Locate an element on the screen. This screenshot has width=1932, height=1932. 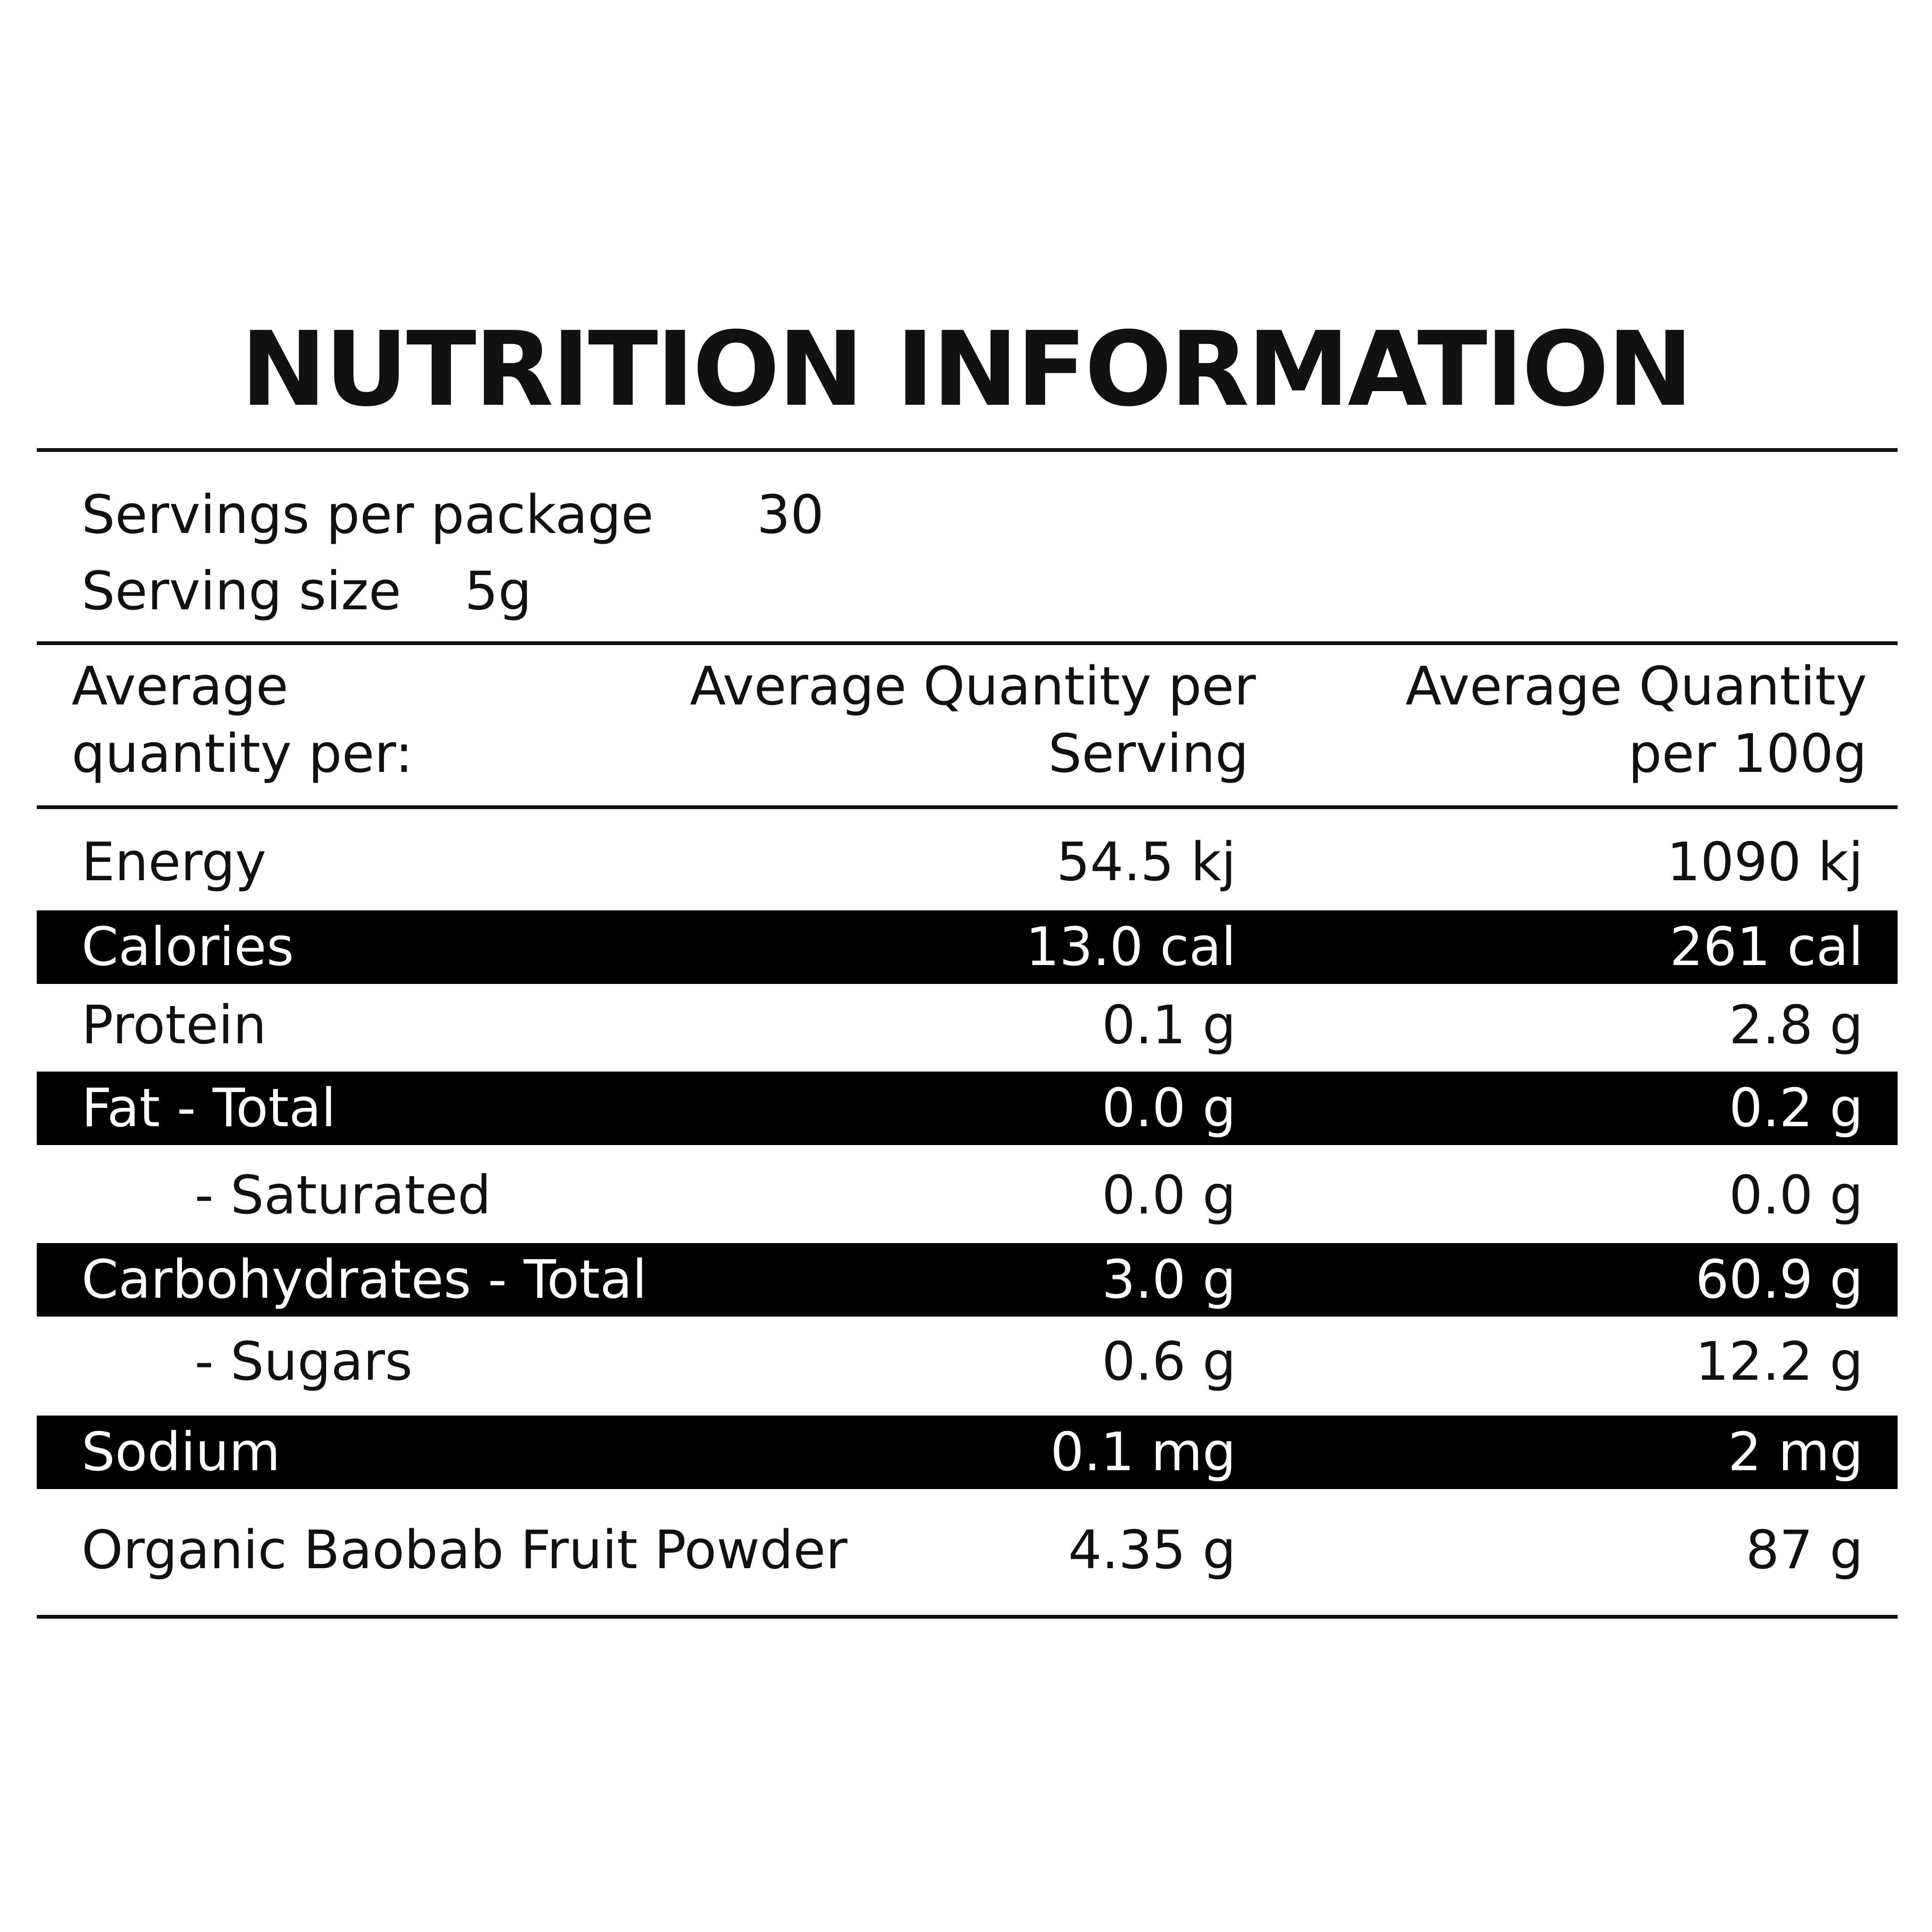
column-header: Serving is located at coordinates (1148, 754).